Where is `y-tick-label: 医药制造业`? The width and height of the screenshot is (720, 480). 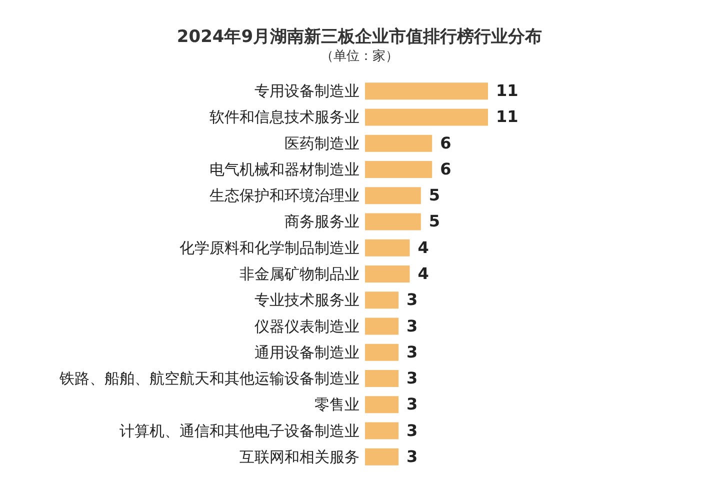
y-tick-label: 医药制造业 is located at coordinates (322, 143).